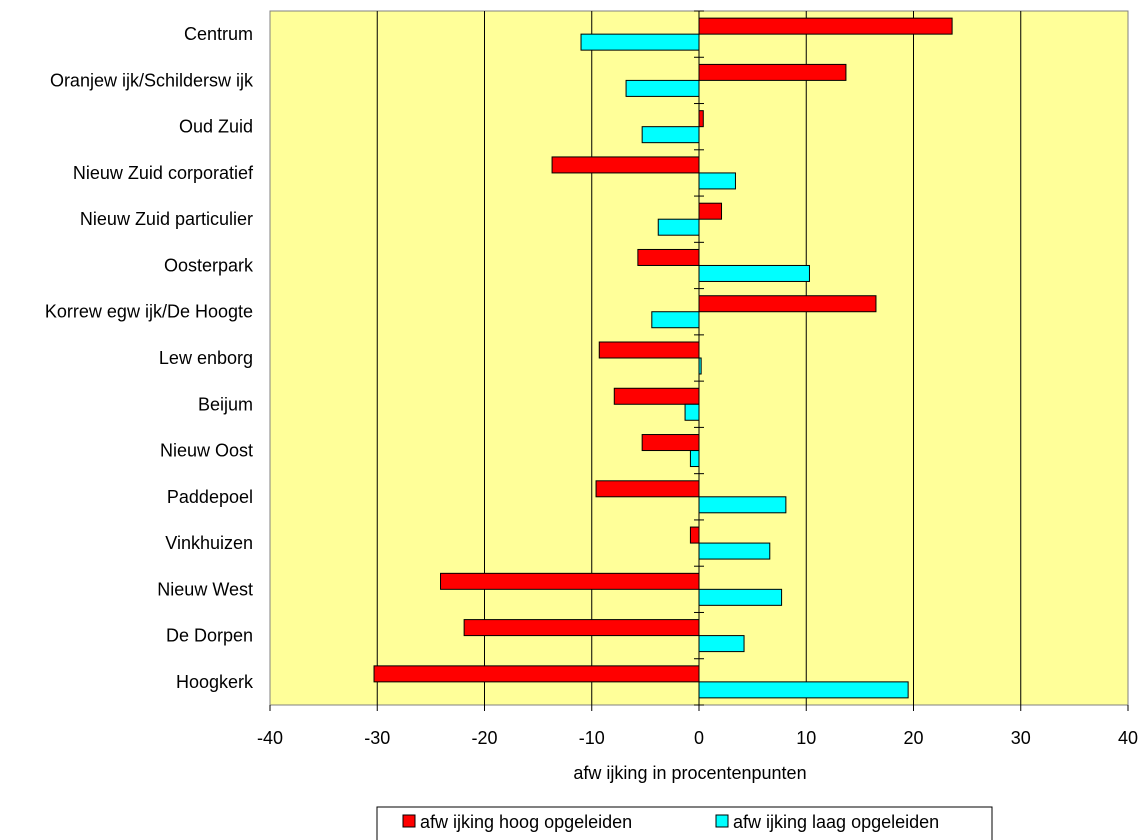 The width and height of the screenshot is (1148, 840). Describe the element at coordinates (806, 738) in the screenshot. I see `x-tick-label: 10` at that location.